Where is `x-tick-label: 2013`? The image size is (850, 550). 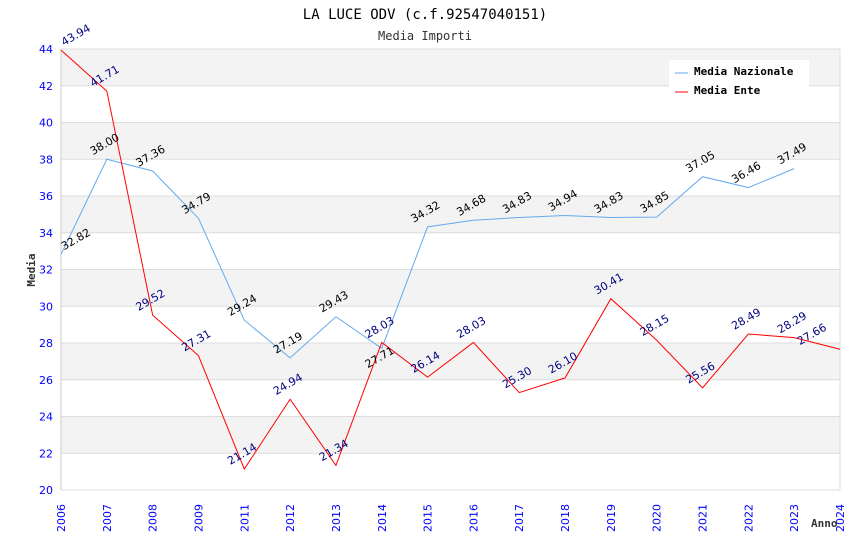
x-tick-label: 2013 is located at coordinates (336, 518).